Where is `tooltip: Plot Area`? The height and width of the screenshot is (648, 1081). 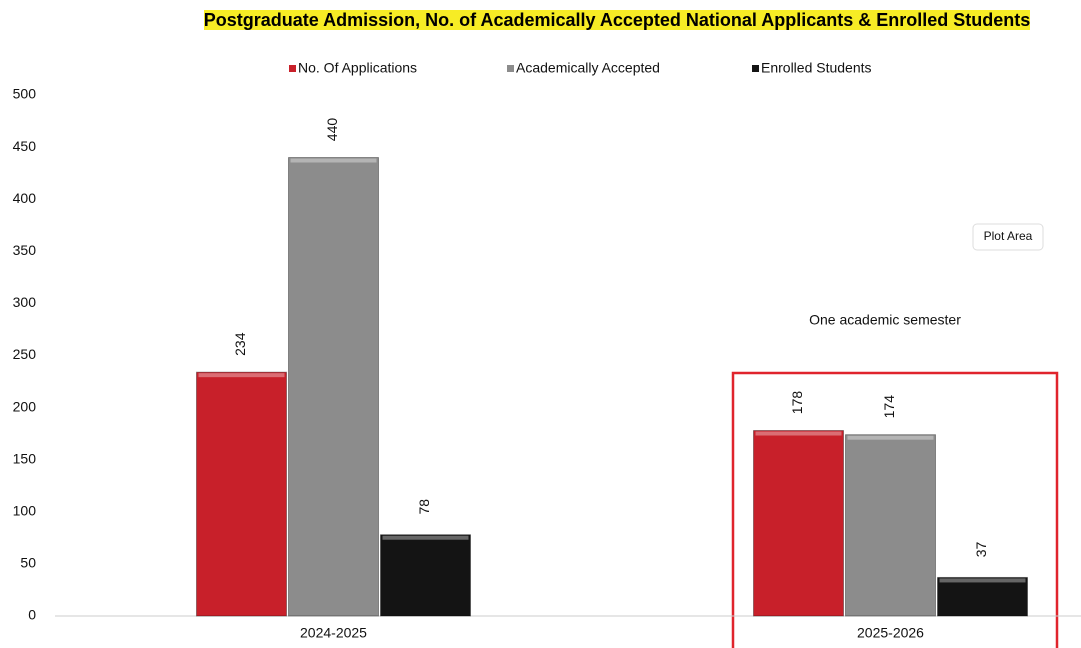
tooltip: Plot Area is located at coordinates (1008, 236).